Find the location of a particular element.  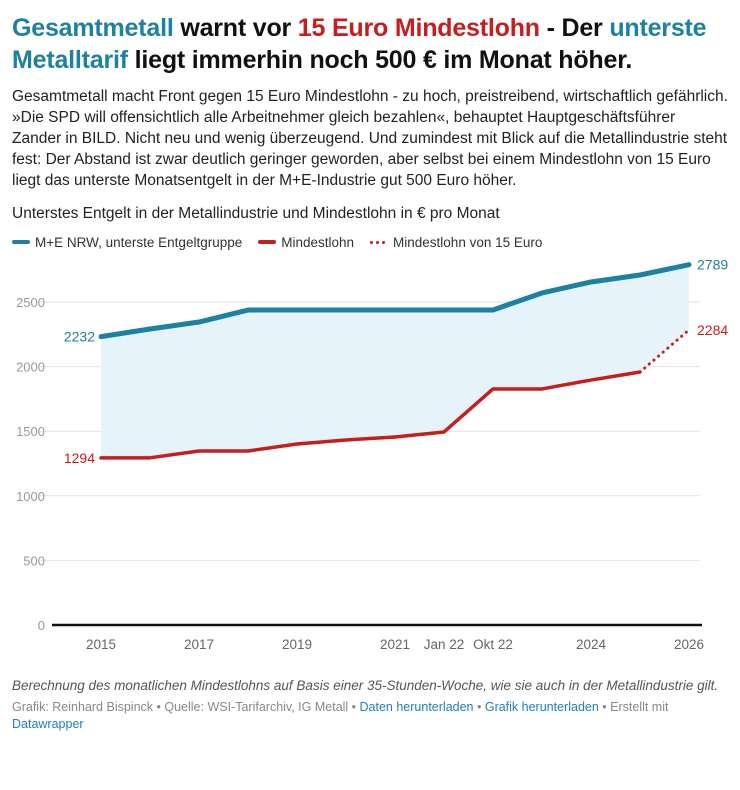

headline-part-3: 15 Euro Mindestlohn is located at coordinates (418, 28).